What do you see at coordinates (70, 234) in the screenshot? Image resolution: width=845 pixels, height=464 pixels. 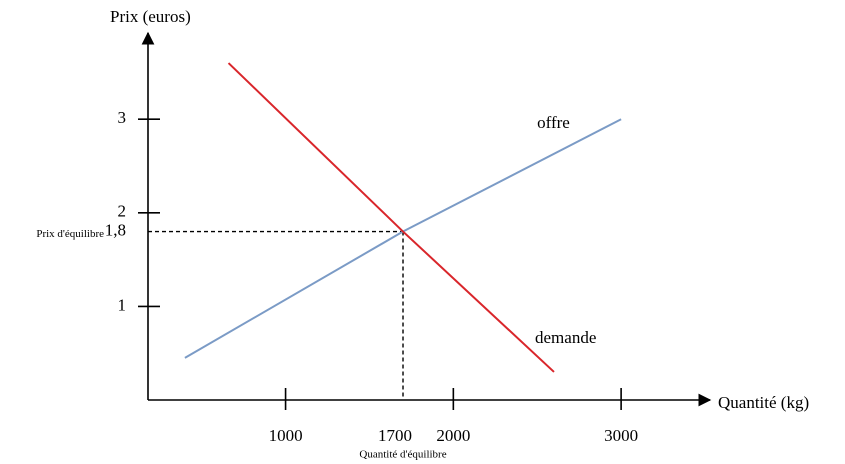 I see `guide-y-label: Prix d'équilibre` at bounding box center [70, 234].